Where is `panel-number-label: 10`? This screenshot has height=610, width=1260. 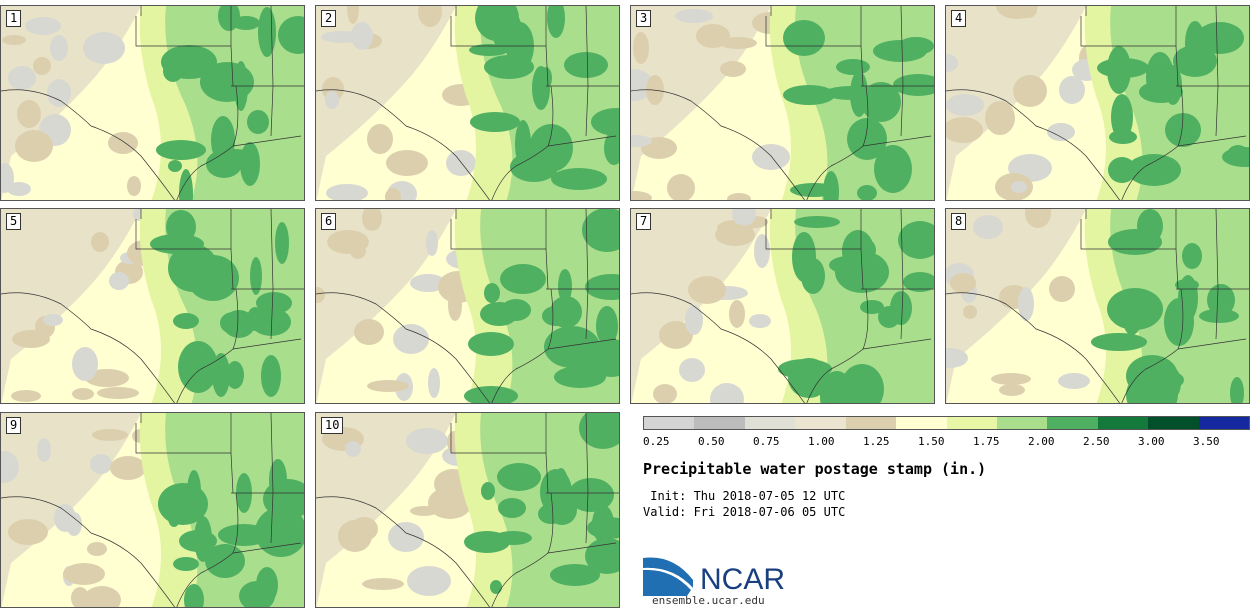 panel-number-label: 10 is located at coordinates (332, 425).